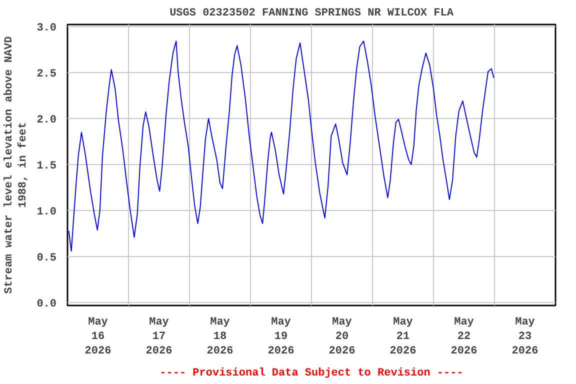 The image size is (576, 384). What do you see at coordinates (46, 304) in the screenshot?
I see `y-tick-label: 0.0` at bounding box center [46, 304].